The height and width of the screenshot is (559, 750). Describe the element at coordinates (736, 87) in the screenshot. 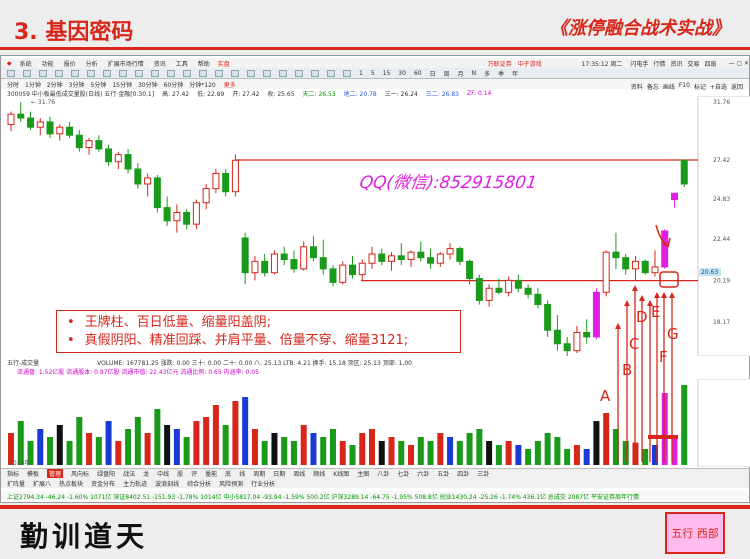

I see `chart-button: 返回` at that location.